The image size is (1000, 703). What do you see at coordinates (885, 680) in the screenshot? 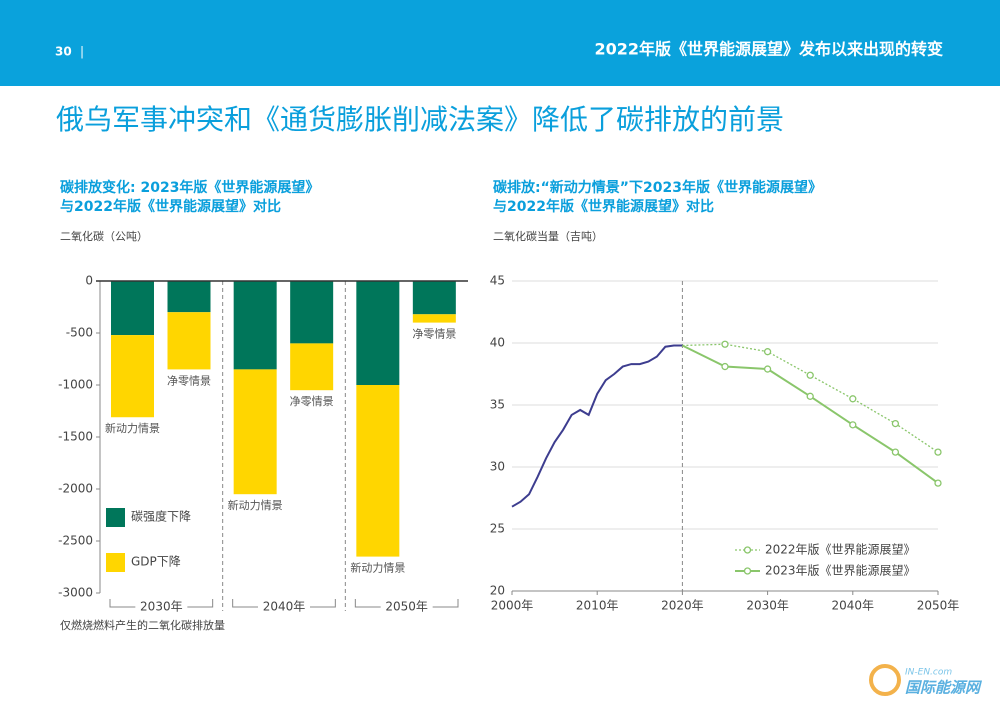
I see `watermark-logo` at bounding box center [885, 680].